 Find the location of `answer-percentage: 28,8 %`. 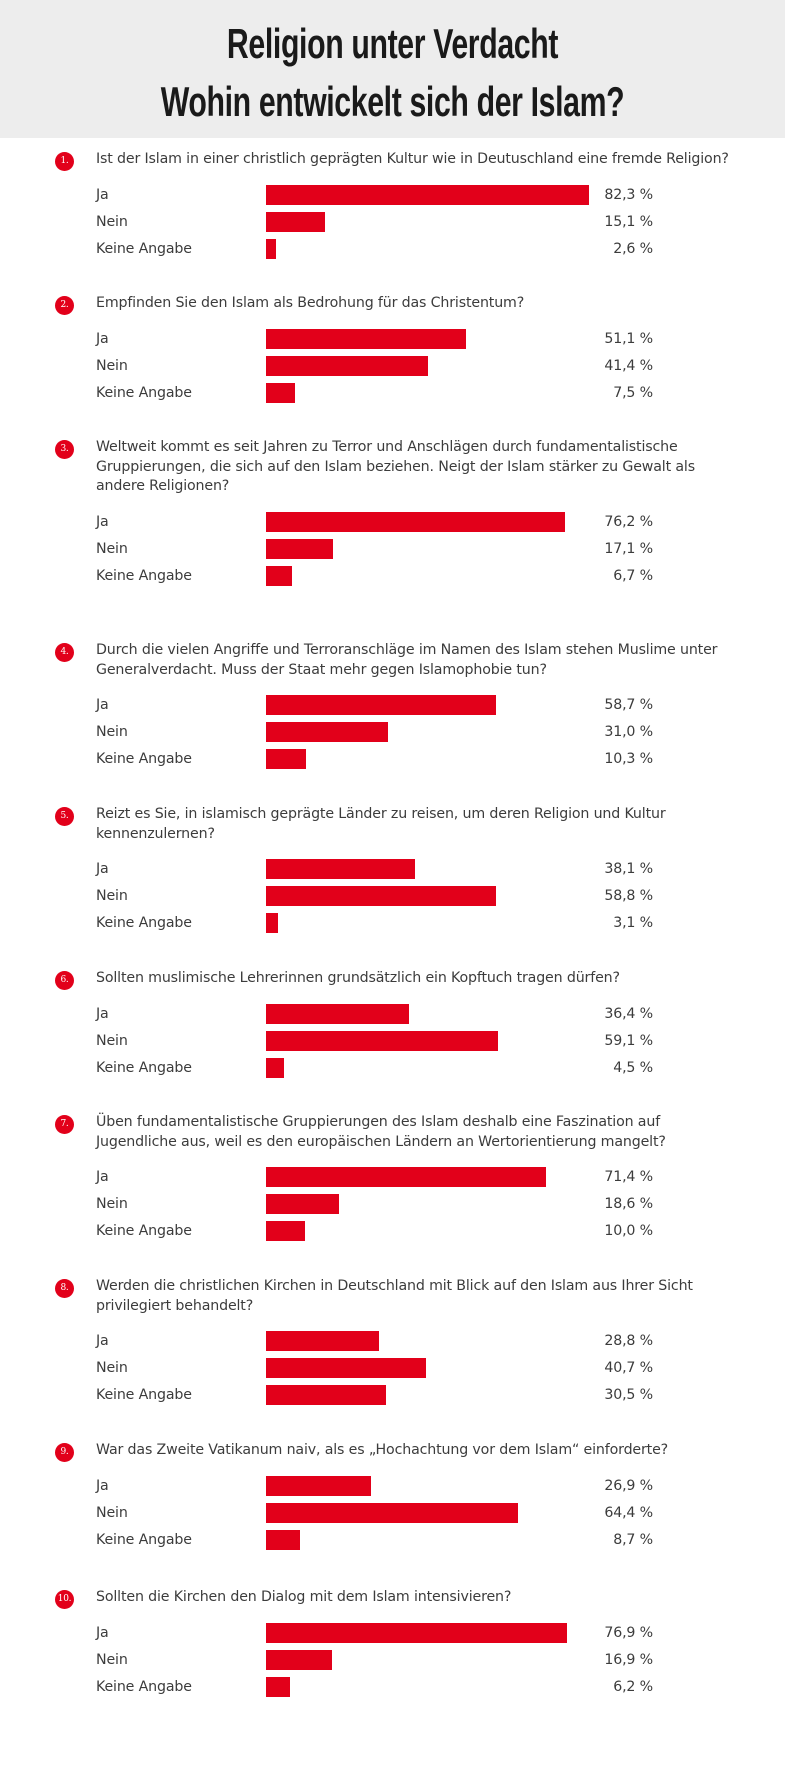

answer-percentage: 28,8 % is located at coordinates (628, 1341).